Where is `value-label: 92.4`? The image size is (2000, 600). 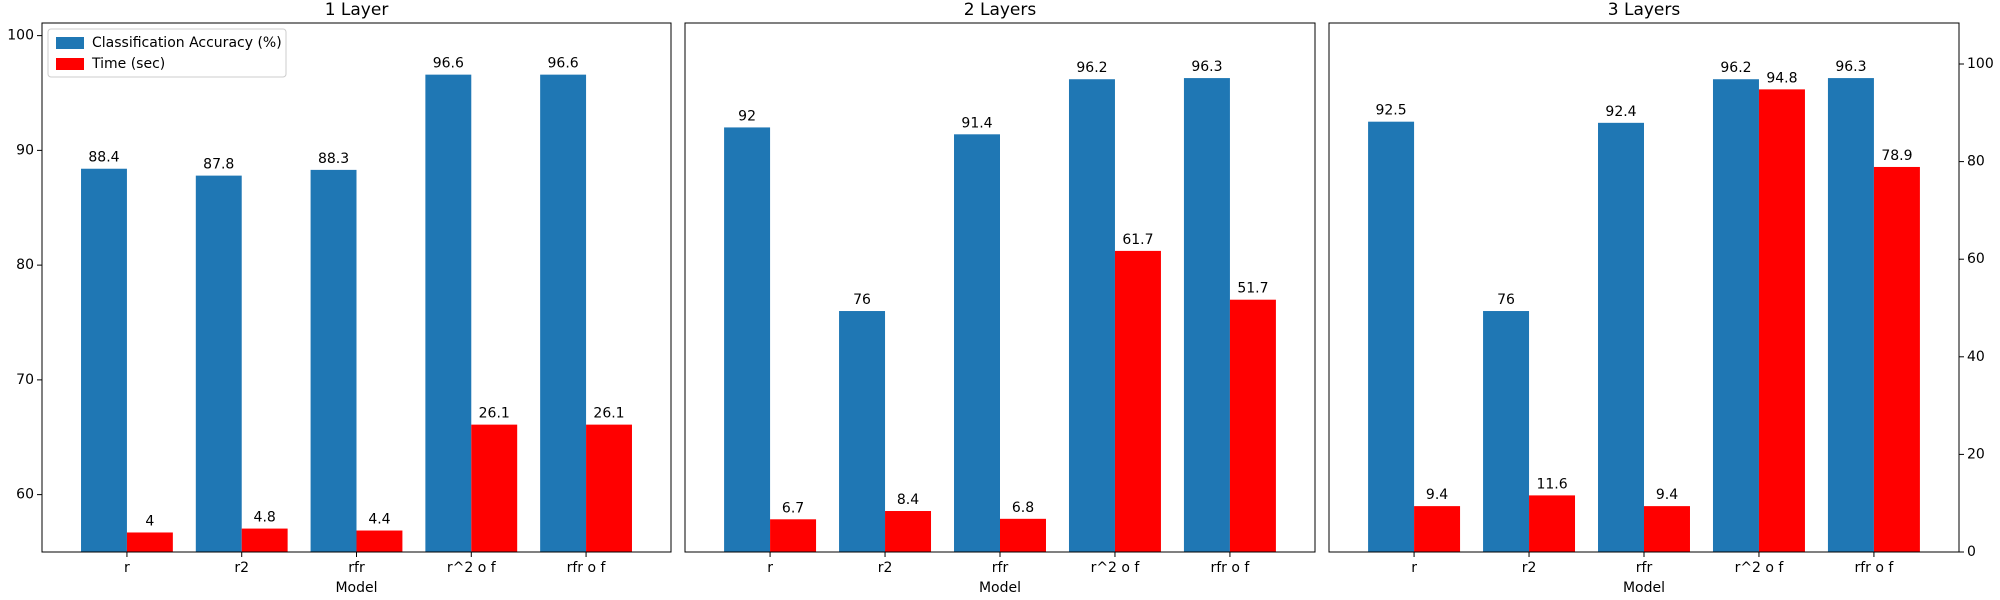 value-label: 92.4 is located at coordinates (1620, 112).